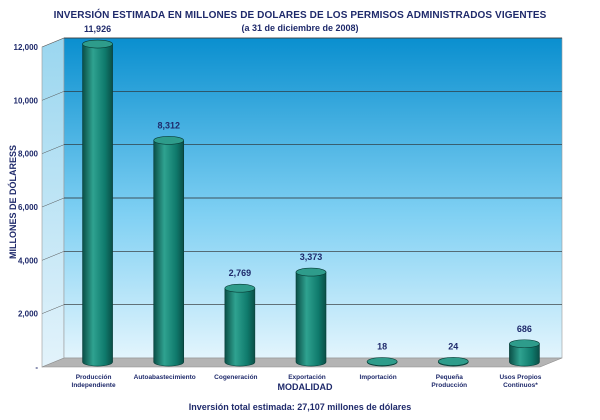 This screenshot has width=600, height=420. Describe the element at coordinates (378, 377) in the screenshot. I see `x-tick-label: Importación` at that location.